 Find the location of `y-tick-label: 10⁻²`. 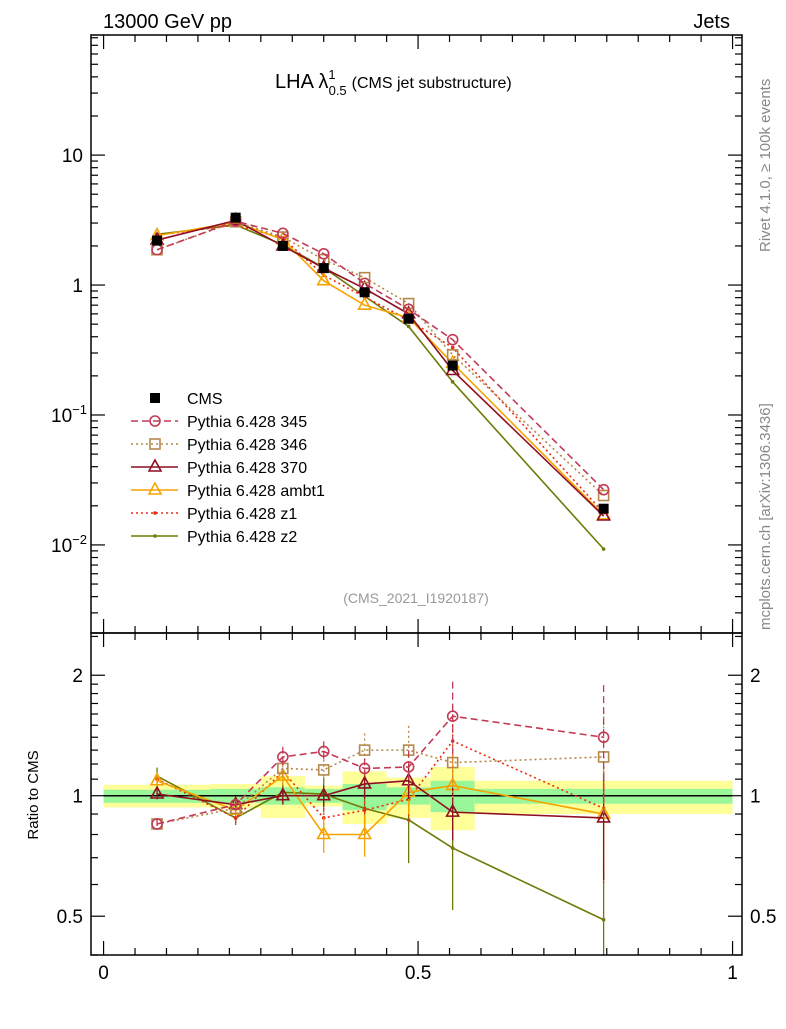

y-tick-label: 10⁻² is located at coordinates (69, 544).